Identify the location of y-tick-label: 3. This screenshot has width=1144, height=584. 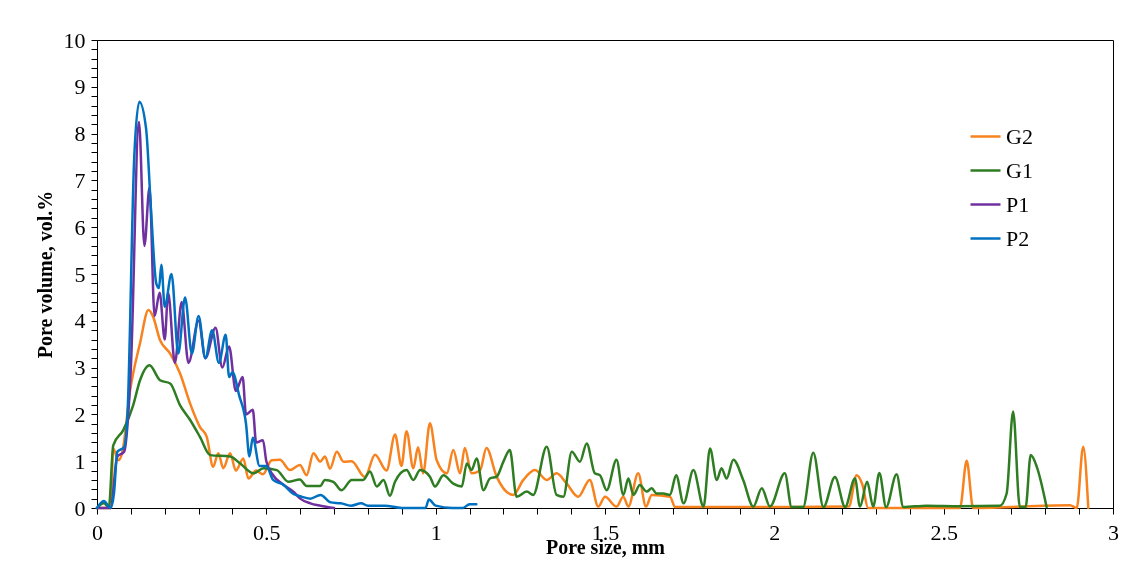
(80, 368).